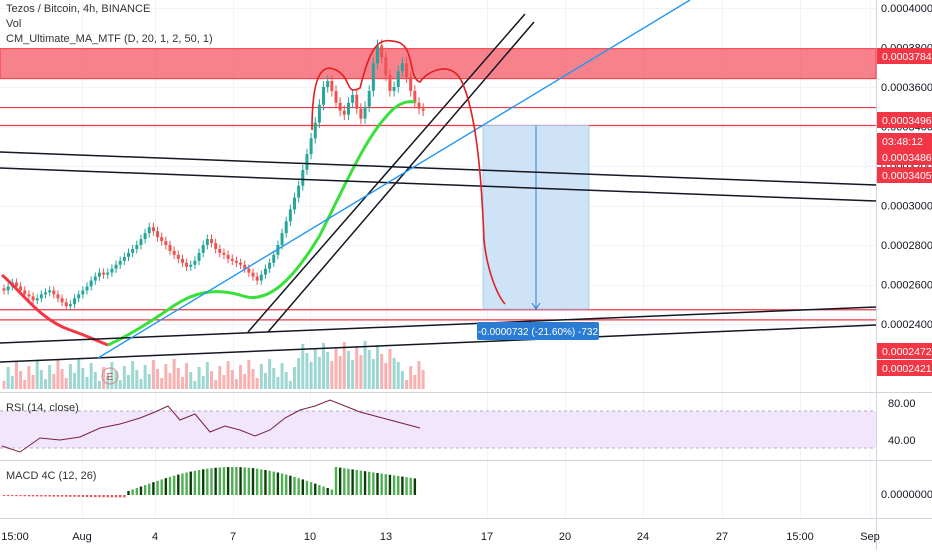  What do you see at coordinates (42, 408) in the screenshot?
I see `rsi-legend: RSI (14, close)` at bounding box center [42, 408].